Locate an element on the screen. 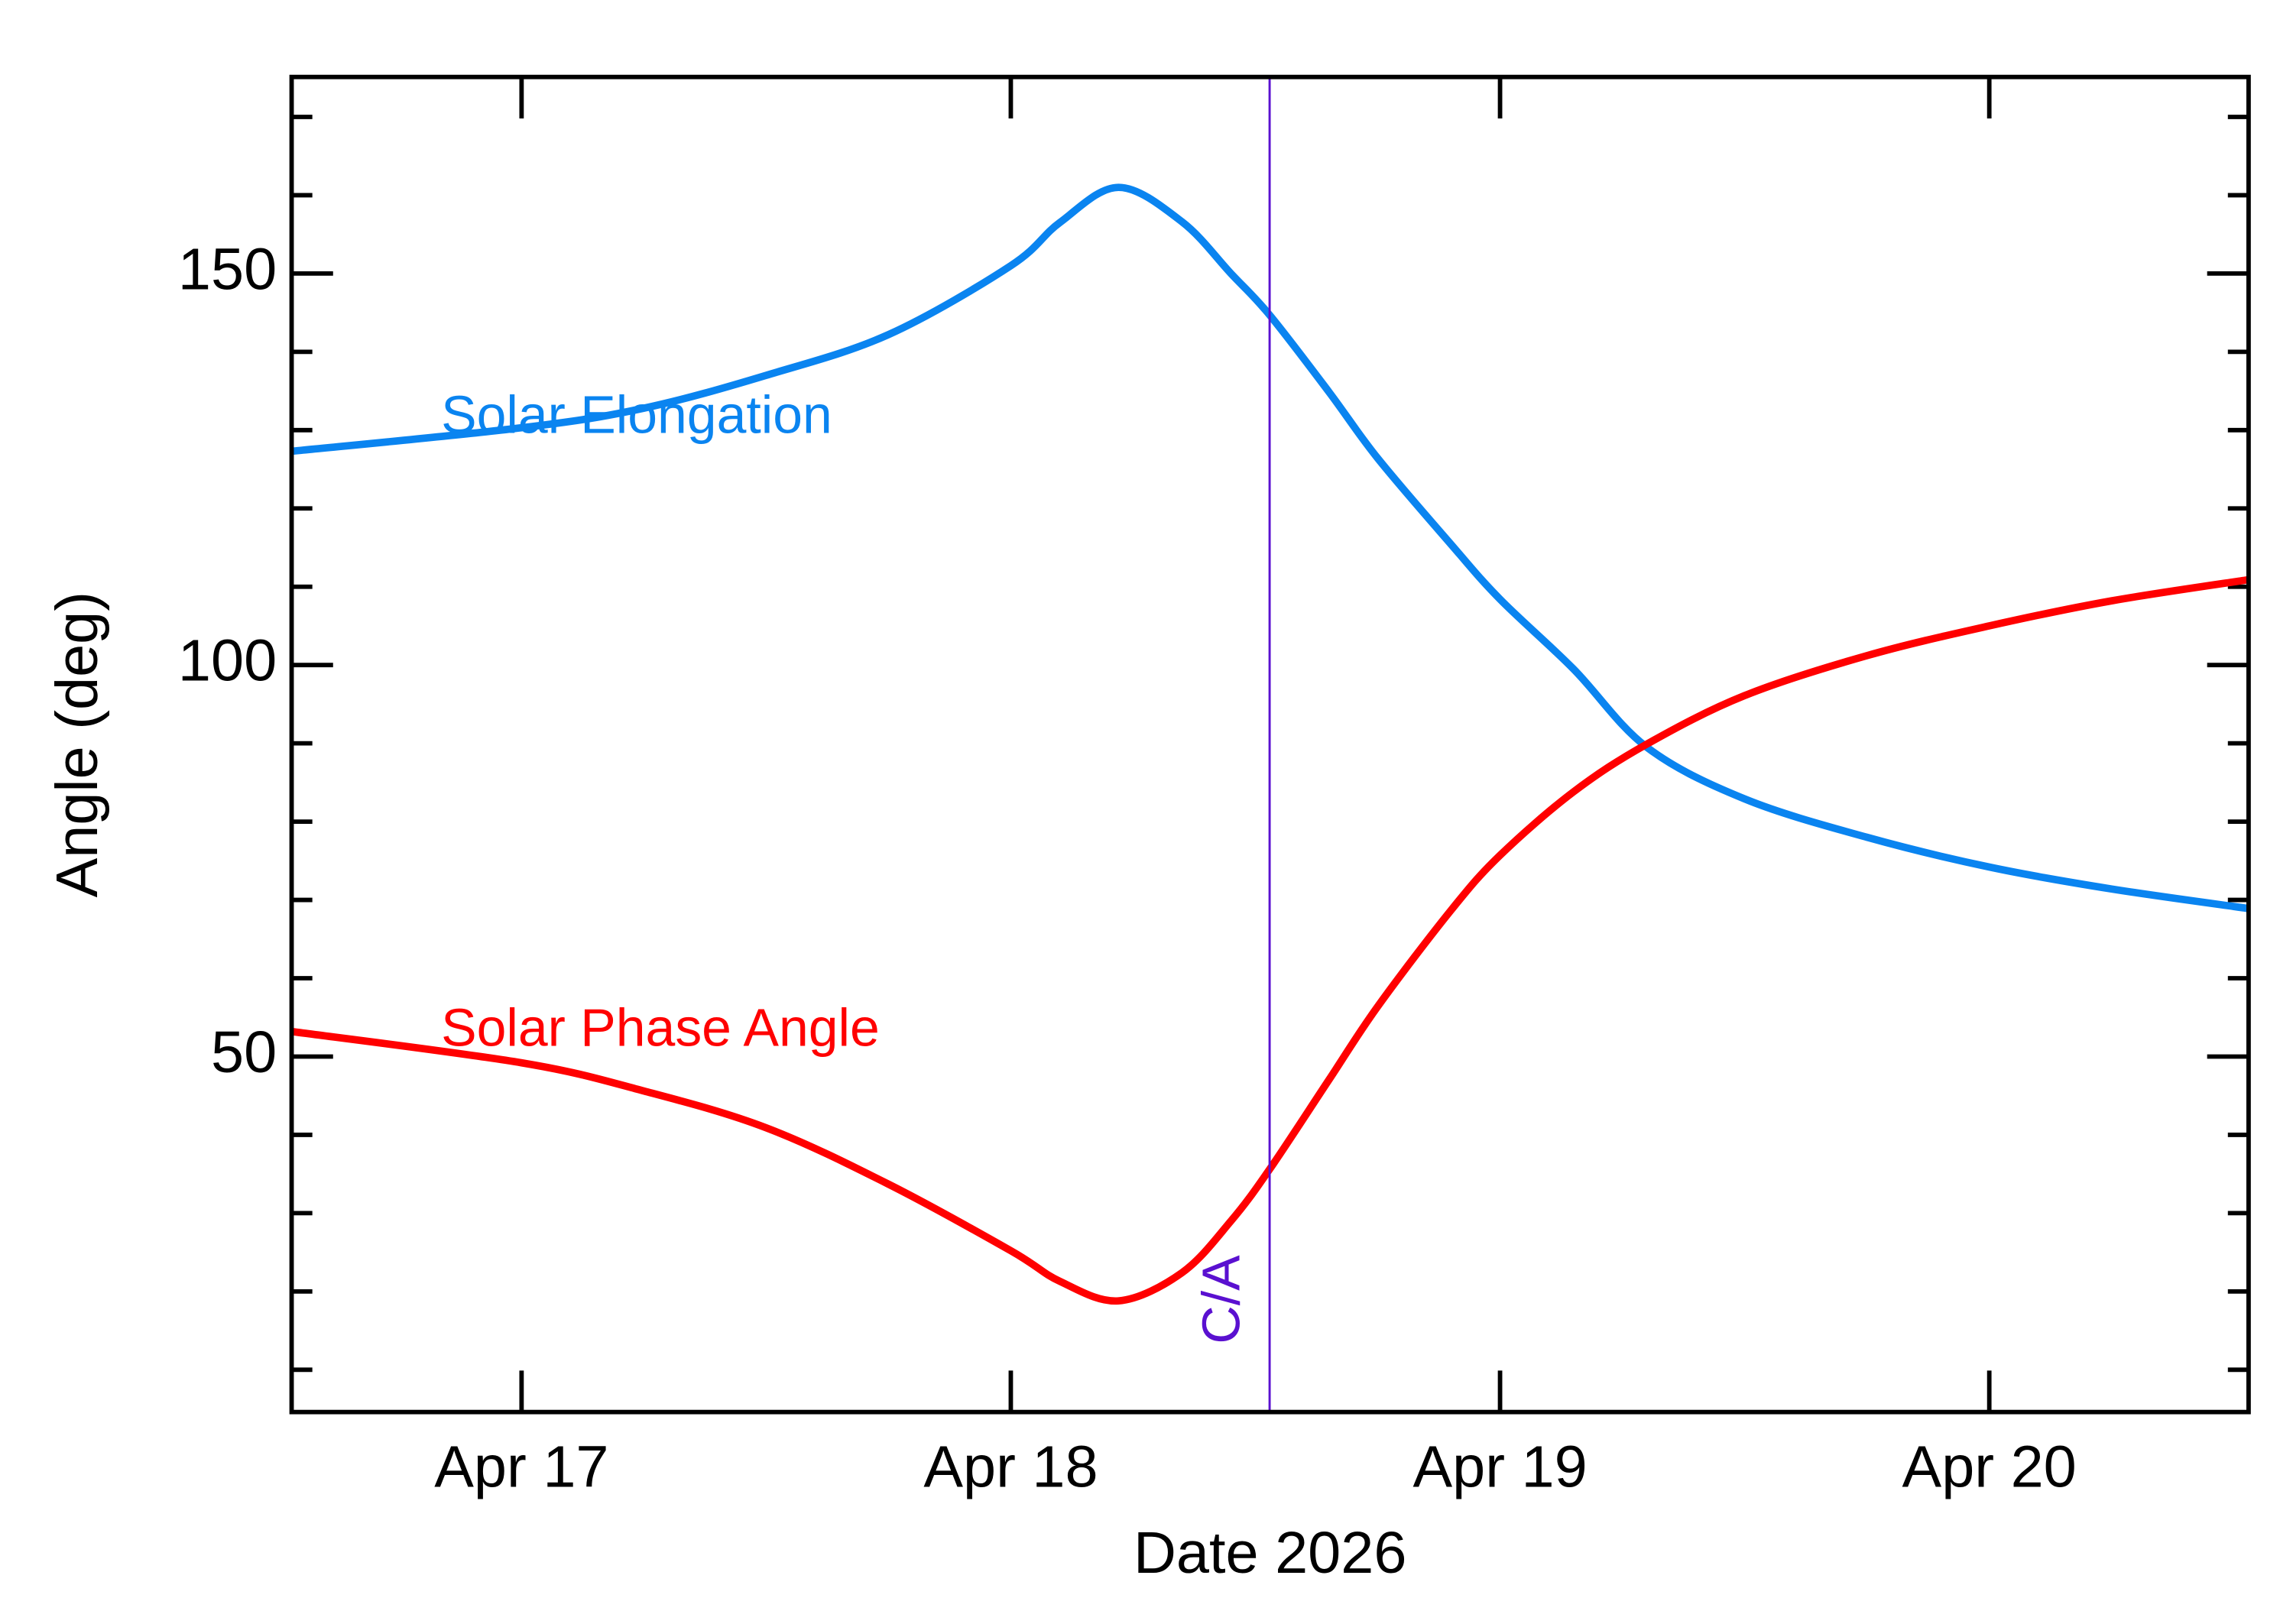  y-tick-label: 150 is located at coordinates (227, 269).